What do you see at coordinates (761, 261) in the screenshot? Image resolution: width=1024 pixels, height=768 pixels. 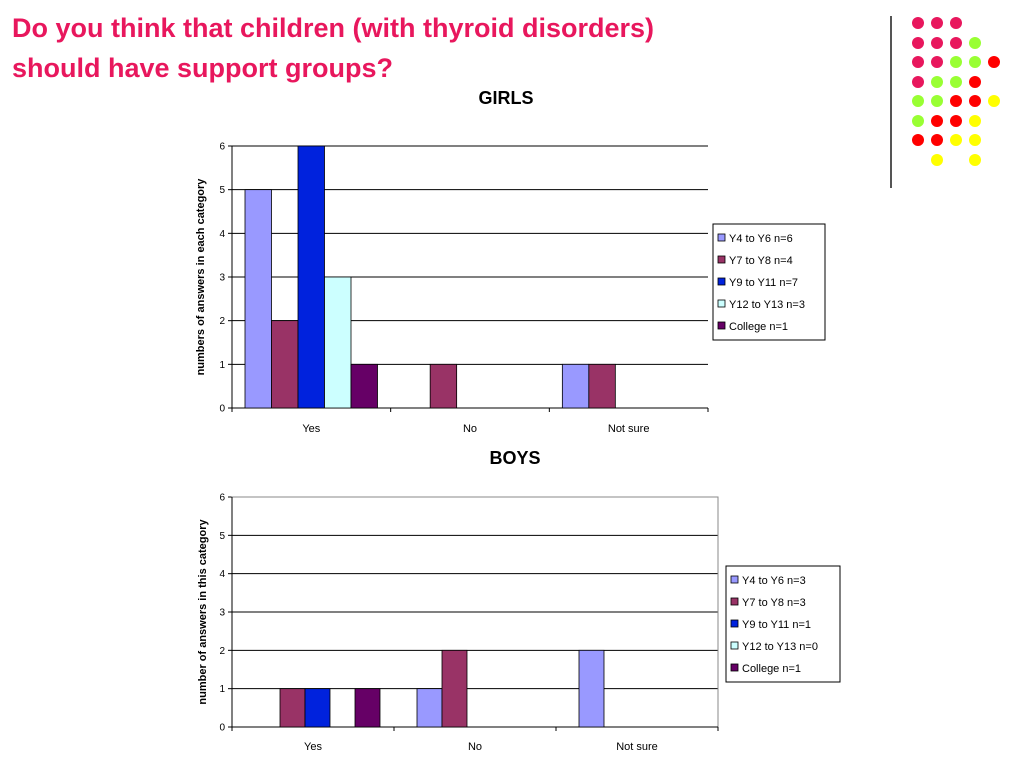 I see `legend-label: Y7 to Y8 n=4` at bounding box center [761, 261].